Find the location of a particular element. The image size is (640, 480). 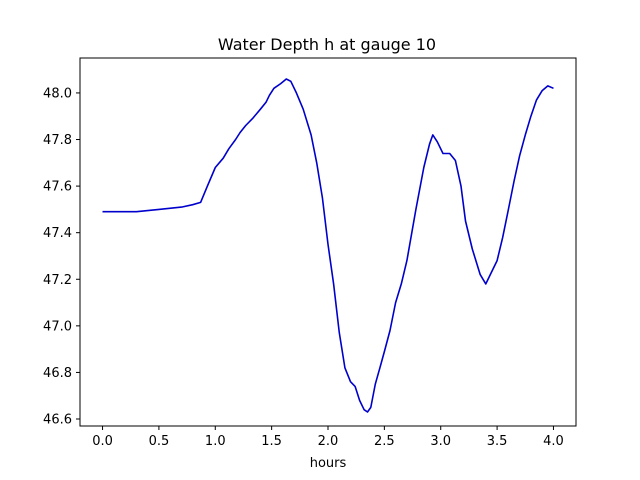

x-tick-label: 2.0 is located at coordinates (328, 441).